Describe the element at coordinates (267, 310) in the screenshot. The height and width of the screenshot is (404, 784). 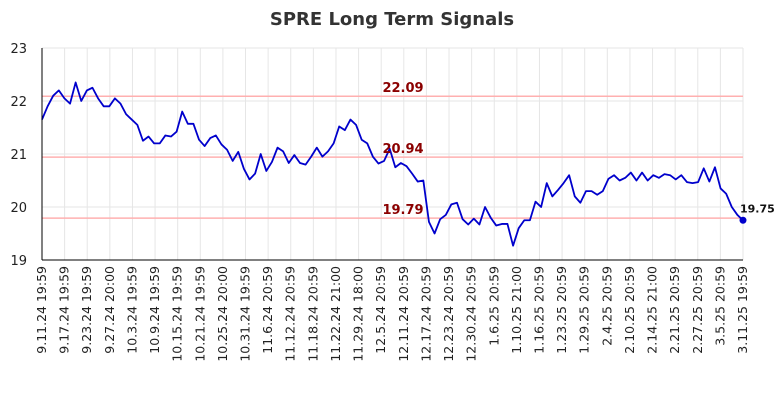
I see `x-tick-label: 11.6.24 20:59` at that location.